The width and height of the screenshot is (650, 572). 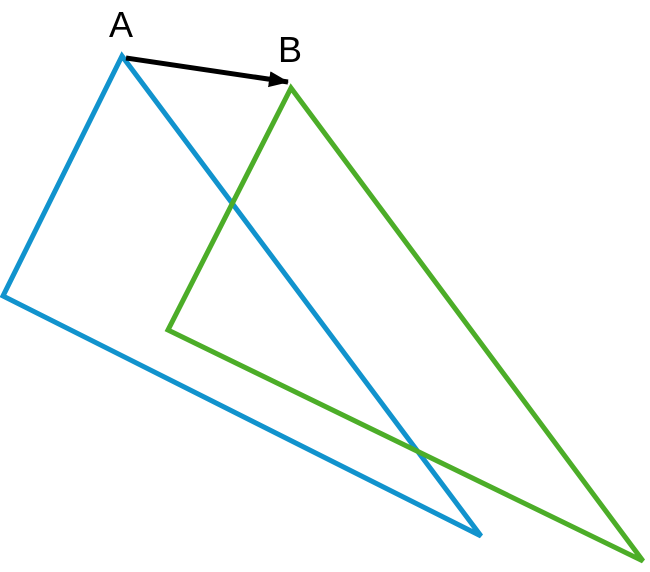 I want to click on point-label-b: B, so click(x=290, y=49).